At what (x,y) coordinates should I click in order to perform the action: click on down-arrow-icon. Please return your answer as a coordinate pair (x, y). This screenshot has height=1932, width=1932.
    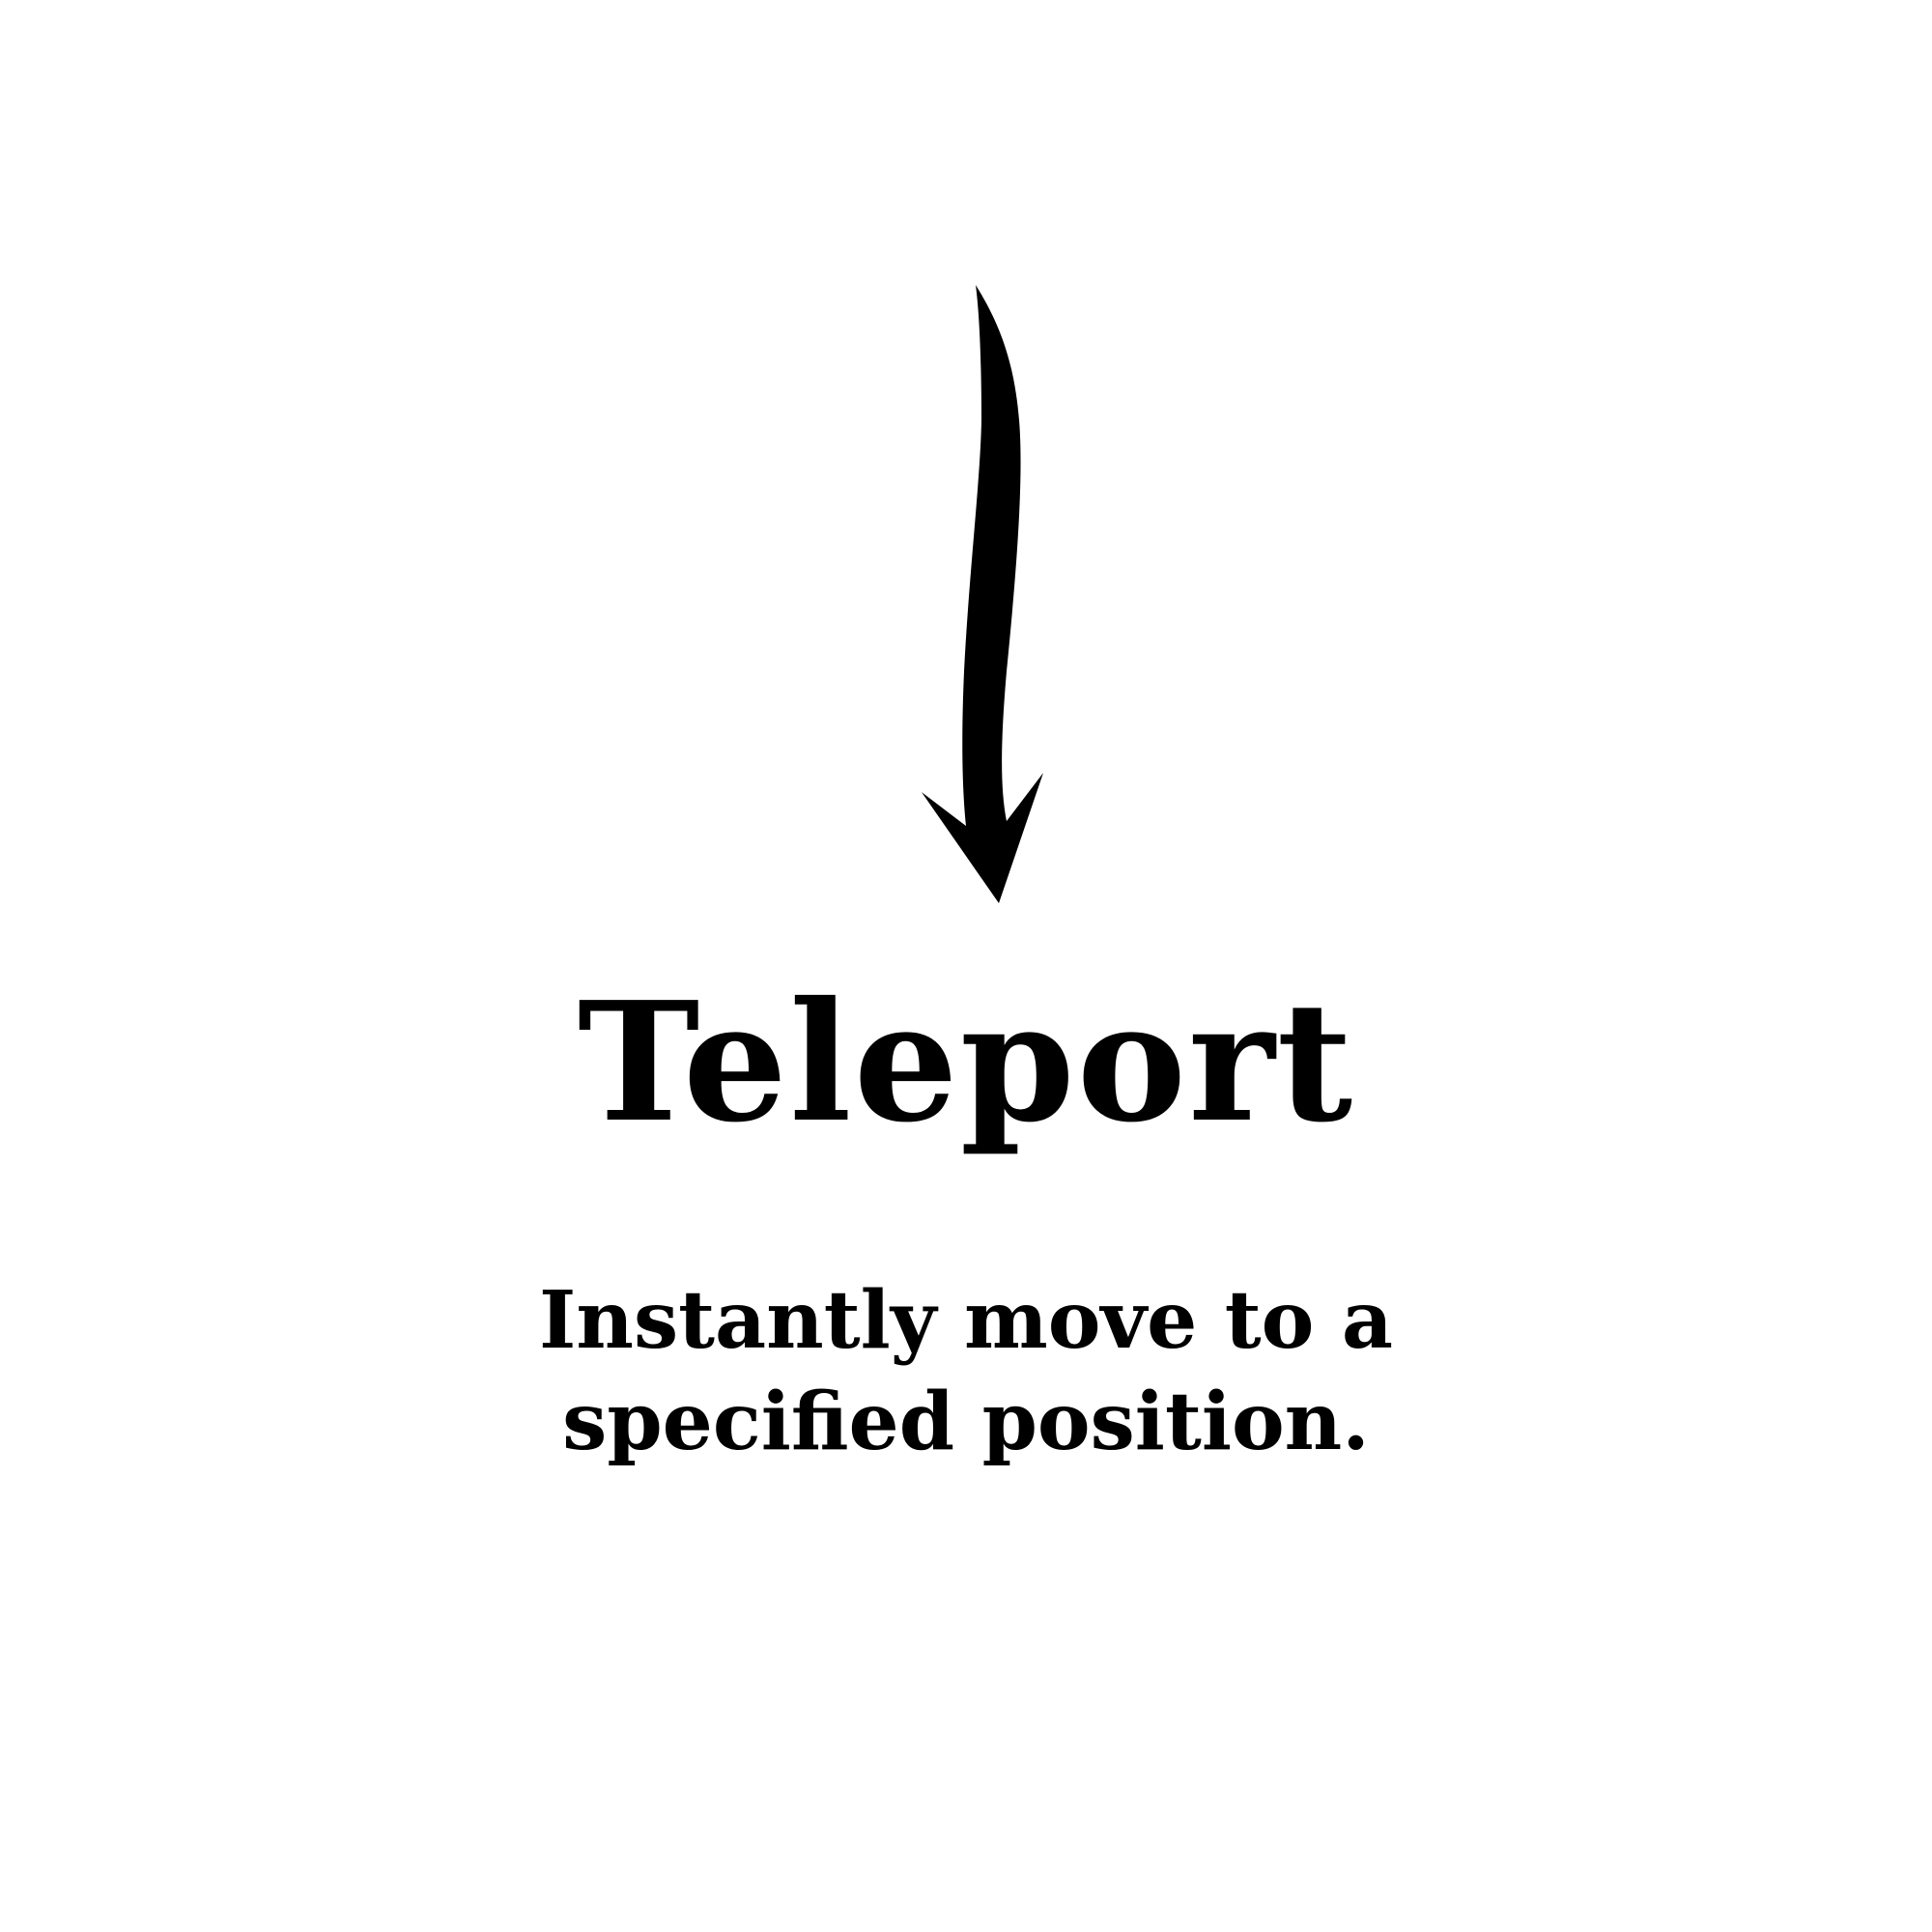
    Looking at the image, I should click on (982, 594).